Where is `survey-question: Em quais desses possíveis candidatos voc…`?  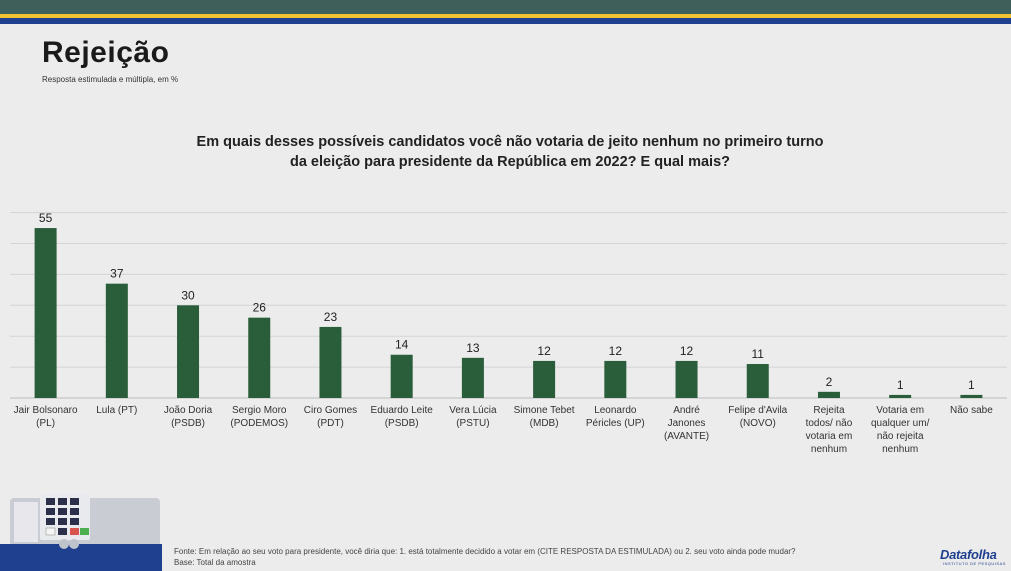
survey-question: Em quais desses possíveis candidatos voc… is located at coordinates (510, 152).